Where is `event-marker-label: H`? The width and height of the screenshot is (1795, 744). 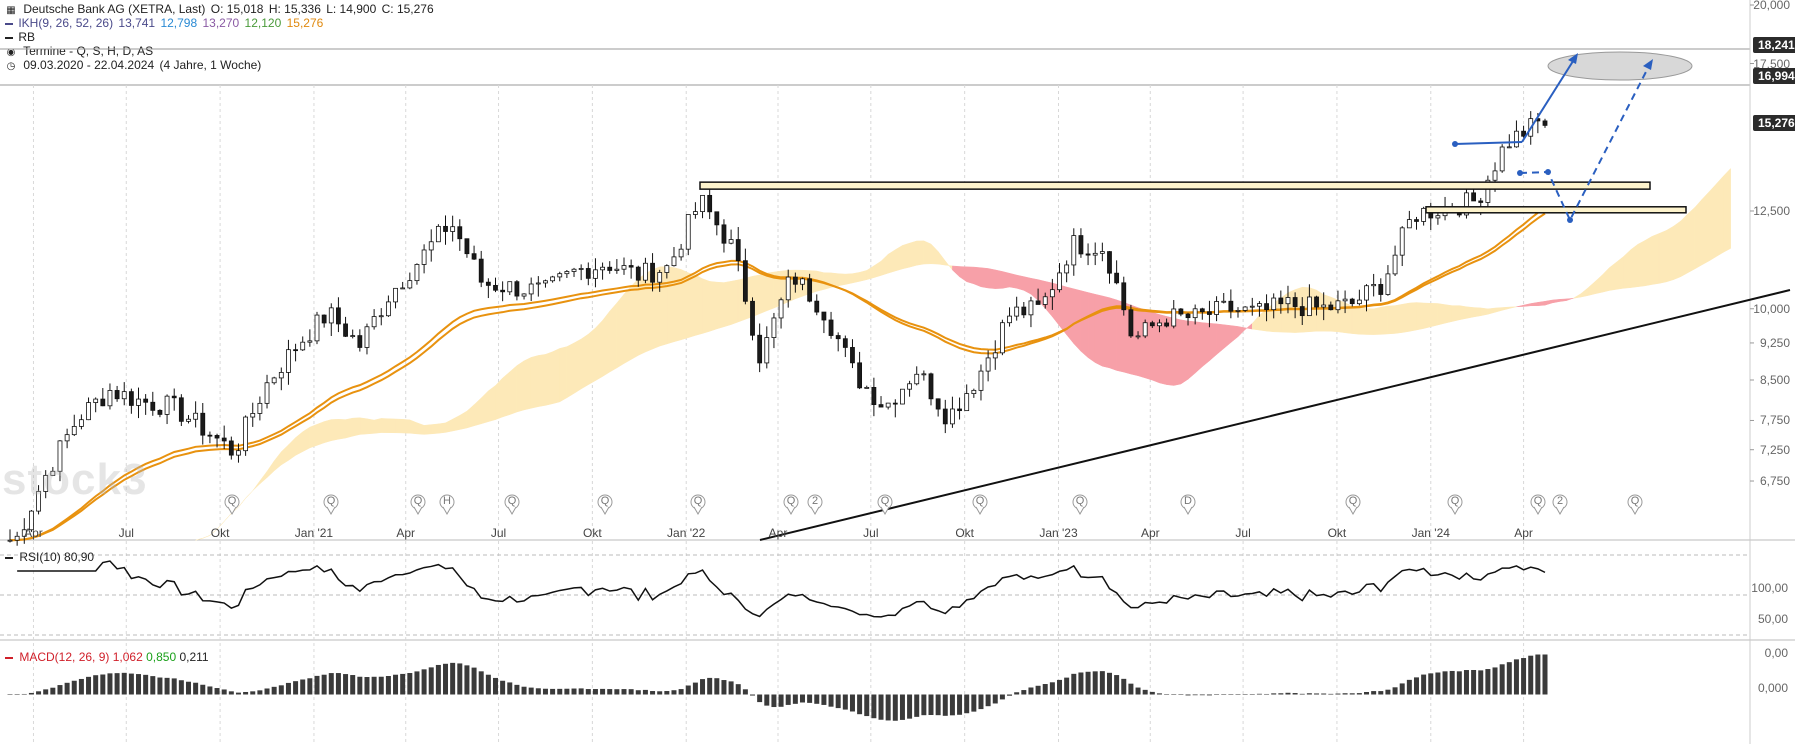
event-marker-label: H is located at coordinates (447, 501).